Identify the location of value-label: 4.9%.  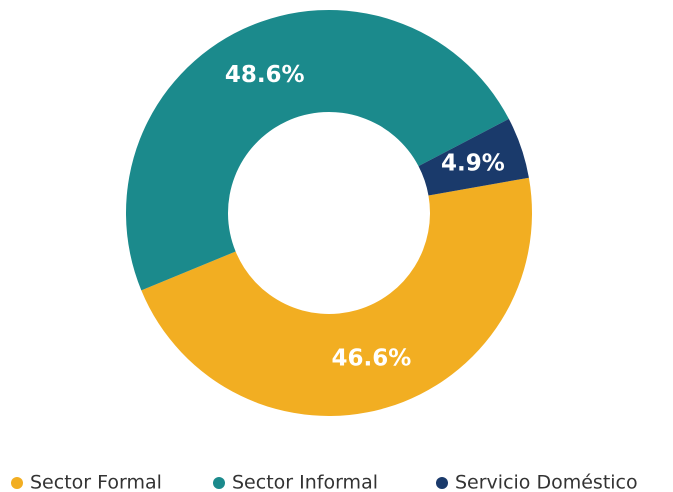
(473, 163).